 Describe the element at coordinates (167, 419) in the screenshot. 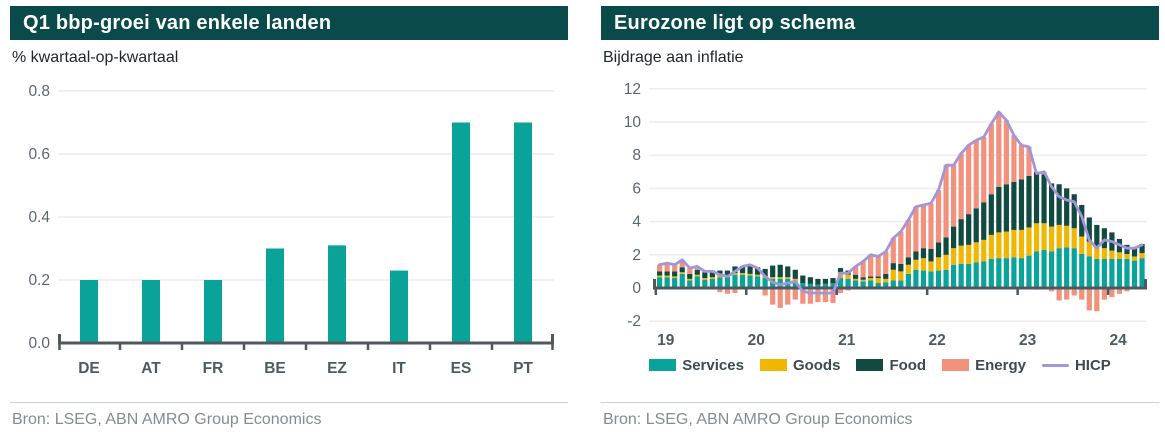

I see `gdp-chart-source: Bron: LSEG, ABN AMRO Group Economics` at that location.